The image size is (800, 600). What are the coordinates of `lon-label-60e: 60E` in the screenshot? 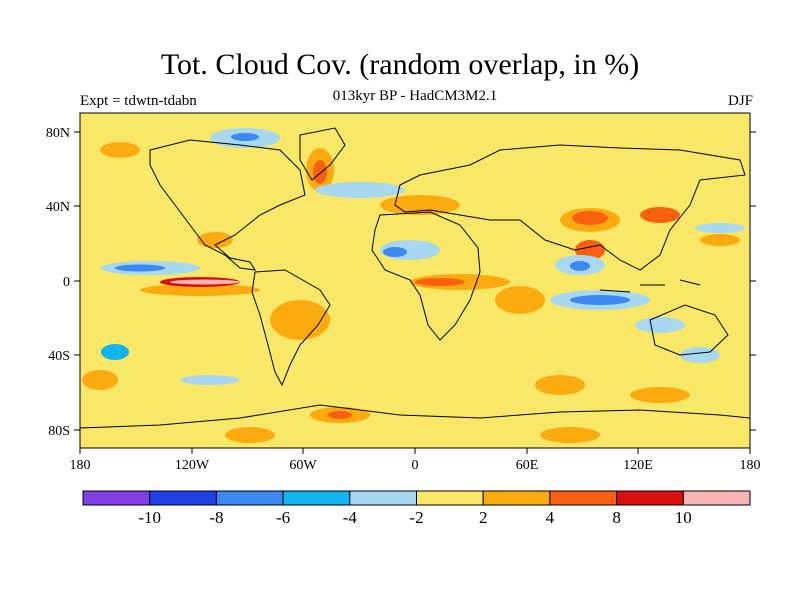 It's located at (527, 465).